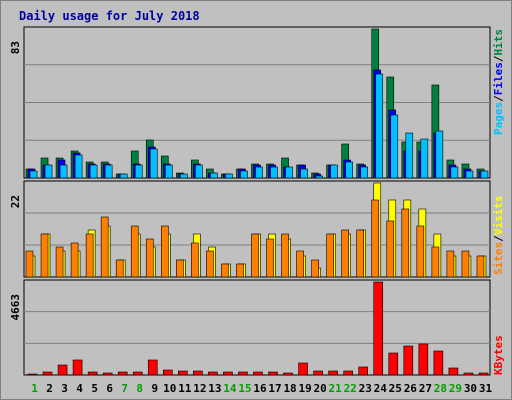  I want to click on legend-bottom: KBytes, so click(498, 355).